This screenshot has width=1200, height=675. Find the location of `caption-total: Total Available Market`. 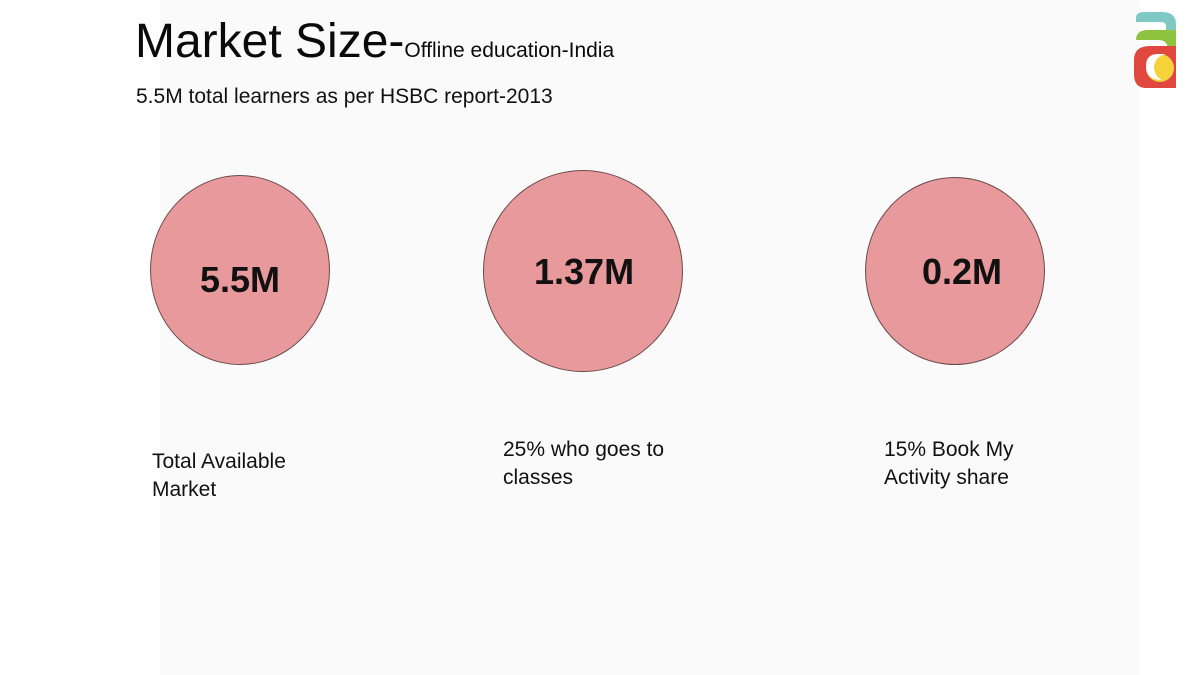

caption-total: Total Available Market is located at coordinates (219, 476).